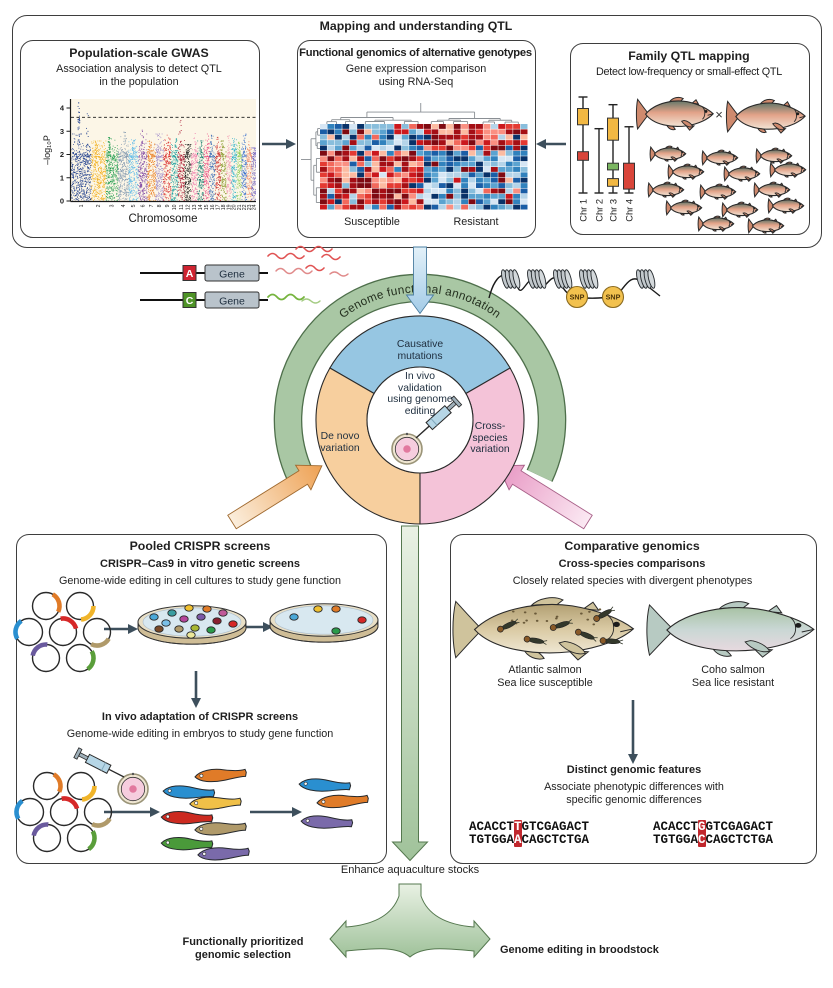  Describe the element at coordinates (420, 350) in the screenshot. I see `donut-causative-label: Causative mutations` at that location.